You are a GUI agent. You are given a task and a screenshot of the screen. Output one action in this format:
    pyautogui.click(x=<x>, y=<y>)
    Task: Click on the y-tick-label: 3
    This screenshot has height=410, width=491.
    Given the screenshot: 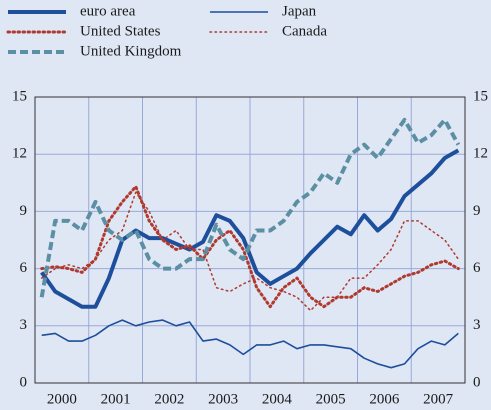 What is the action you would take?
    pyautogui.click(x=24, y=325)
    